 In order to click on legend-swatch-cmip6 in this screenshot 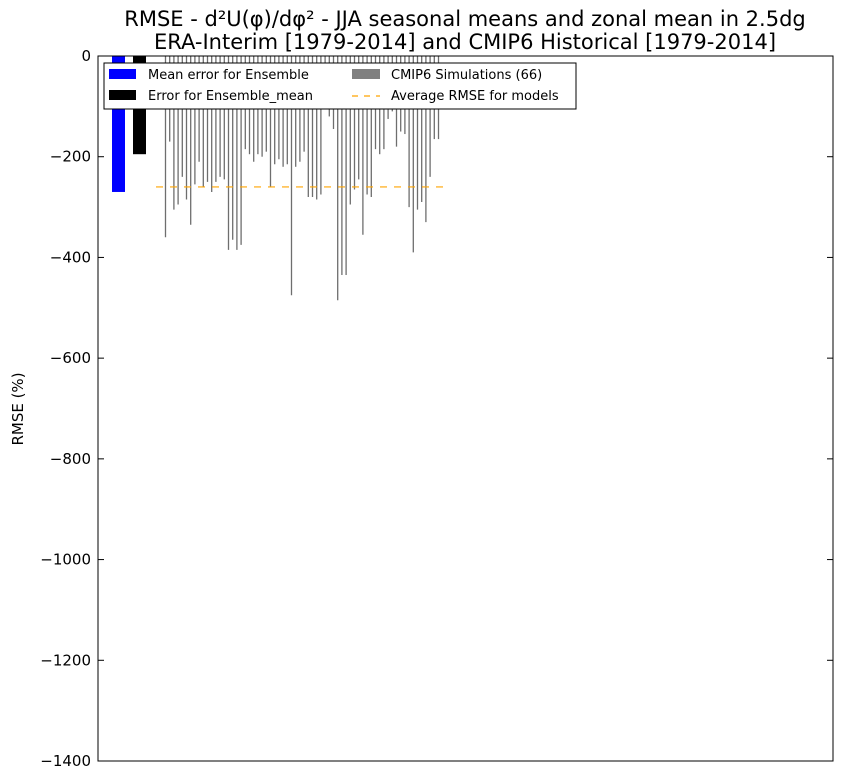, I will do `click(366, 74)`.